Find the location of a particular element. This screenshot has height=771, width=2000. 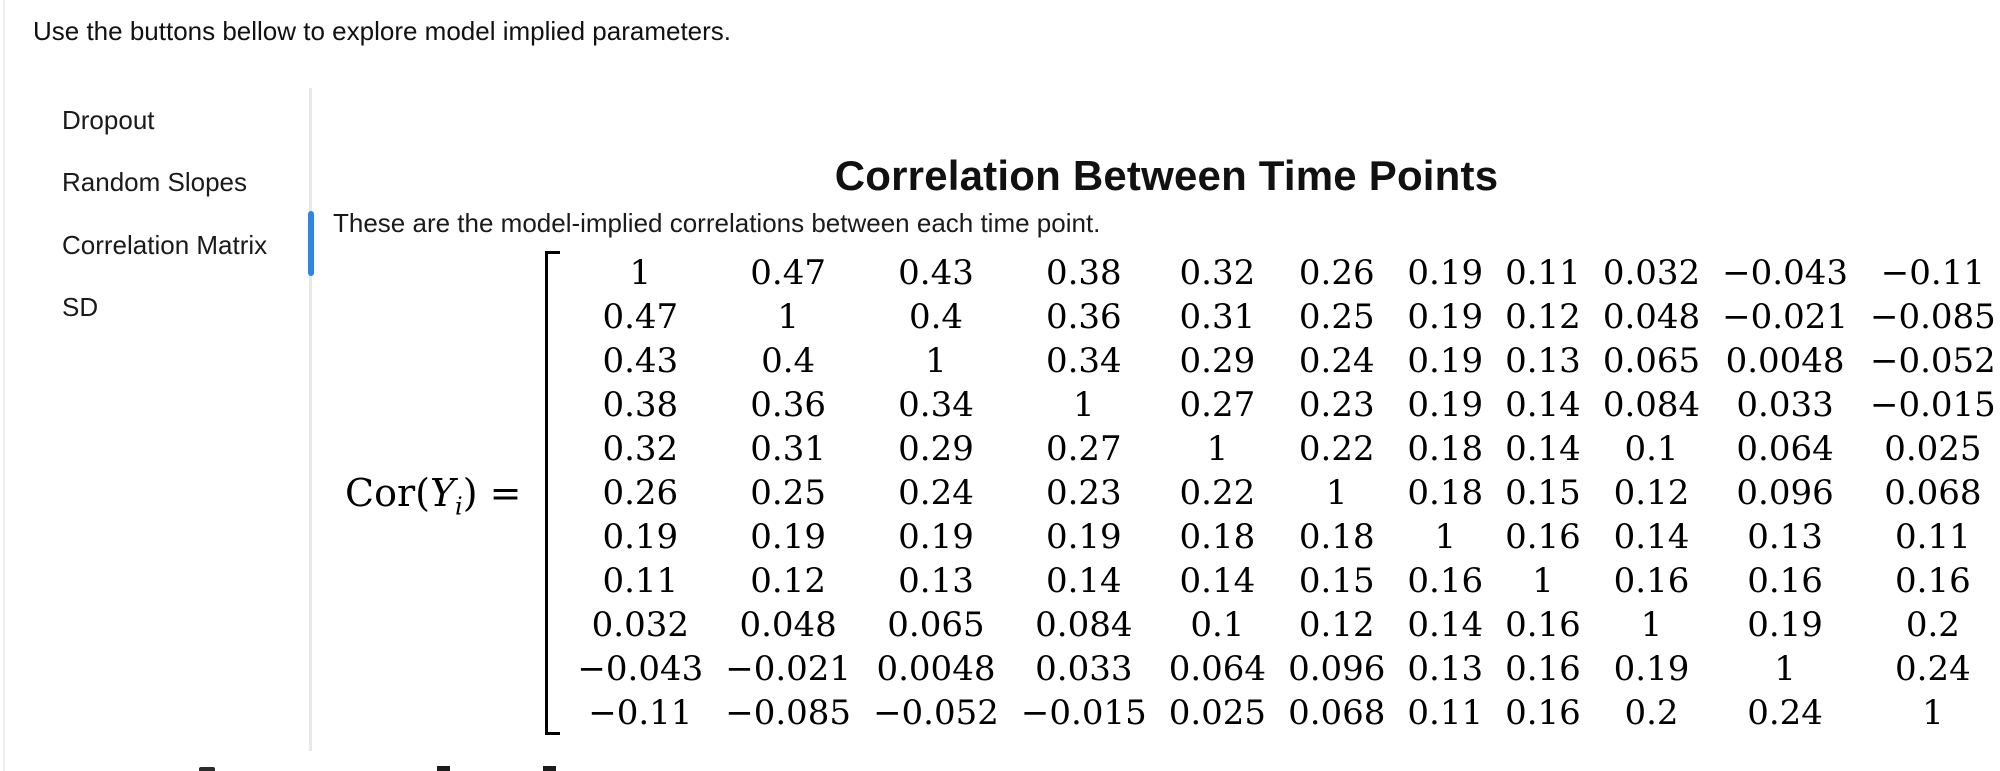

matrix-cell: −0.052 is located at coordinates (1932, 361).